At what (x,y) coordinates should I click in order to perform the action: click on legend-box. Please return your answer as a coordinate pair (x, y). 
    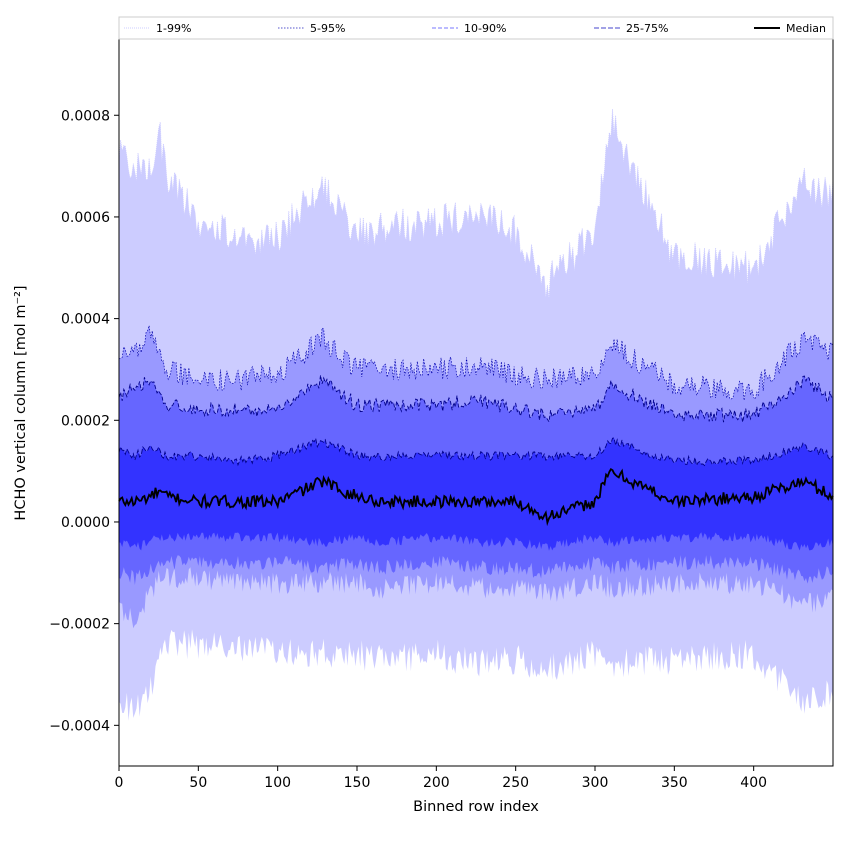
    Looking at the image, I should click on (476, 28).